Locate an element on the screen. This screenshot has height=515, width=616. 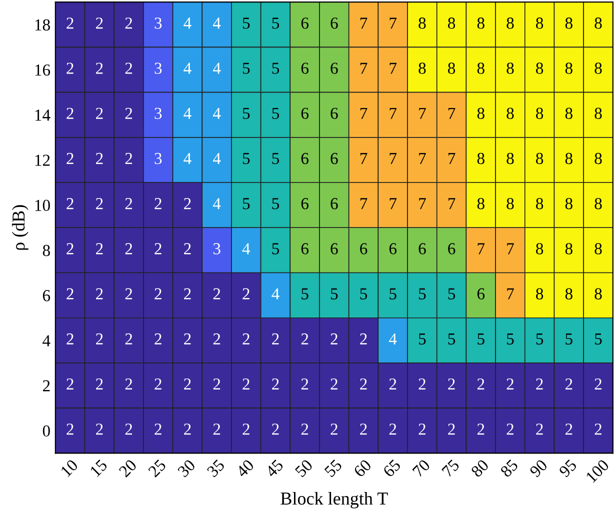
y-tick-label: 2 is located at coordinates (46, 386).